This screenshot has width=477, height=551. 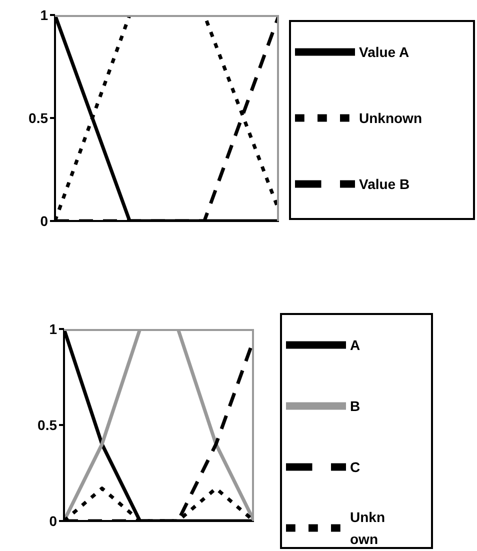 What do you see at coordinates (384, 52) in the screenshot?
I see `legend-label: Value A` at bounding box center [384, 52].